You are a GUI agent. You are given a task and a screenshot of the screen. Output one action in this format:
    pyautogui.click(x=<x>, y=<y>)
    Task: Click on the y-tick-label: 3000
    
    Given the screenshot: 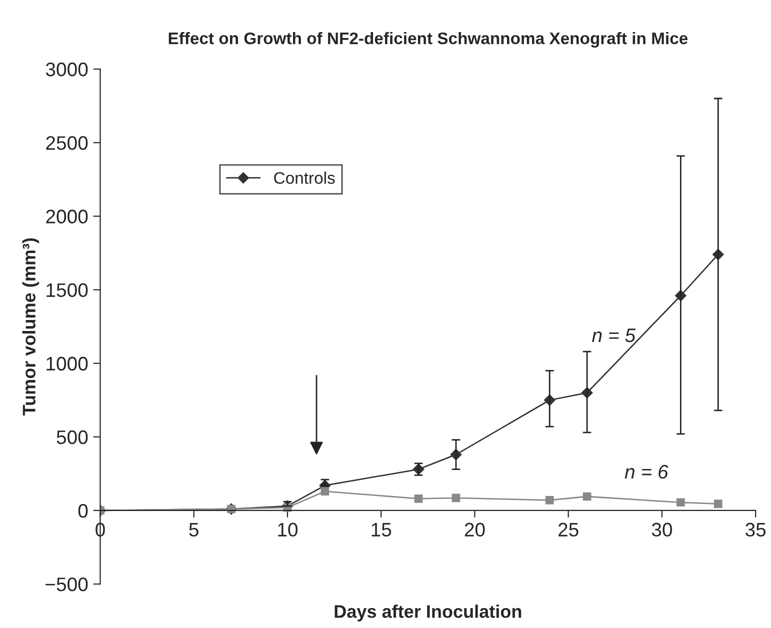 What is the action you would take?
    pyautogui.click(x=67, y=69)
    